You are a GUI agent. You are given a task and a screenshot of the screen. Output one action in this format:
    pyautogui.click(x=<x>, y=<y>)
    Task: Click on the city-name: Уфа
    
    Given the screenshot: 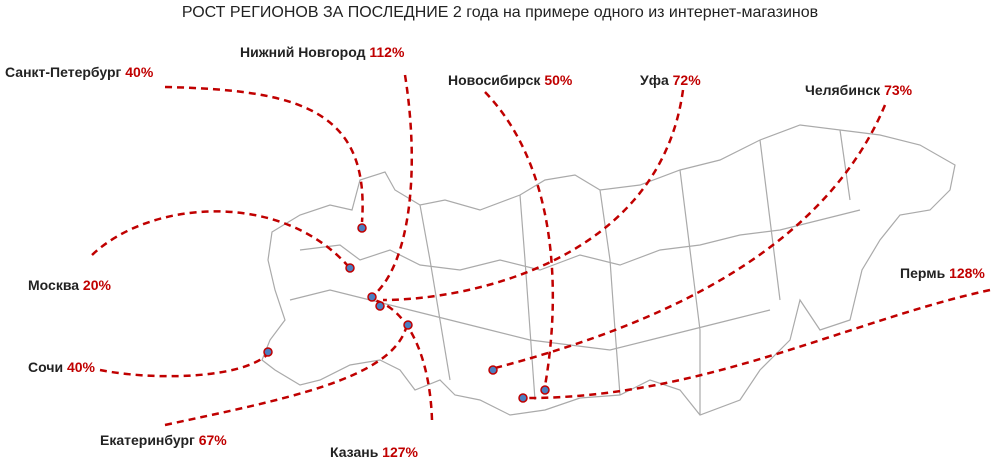 What is the action you would take?
    pyautogui.click(x=654, y=80)
    